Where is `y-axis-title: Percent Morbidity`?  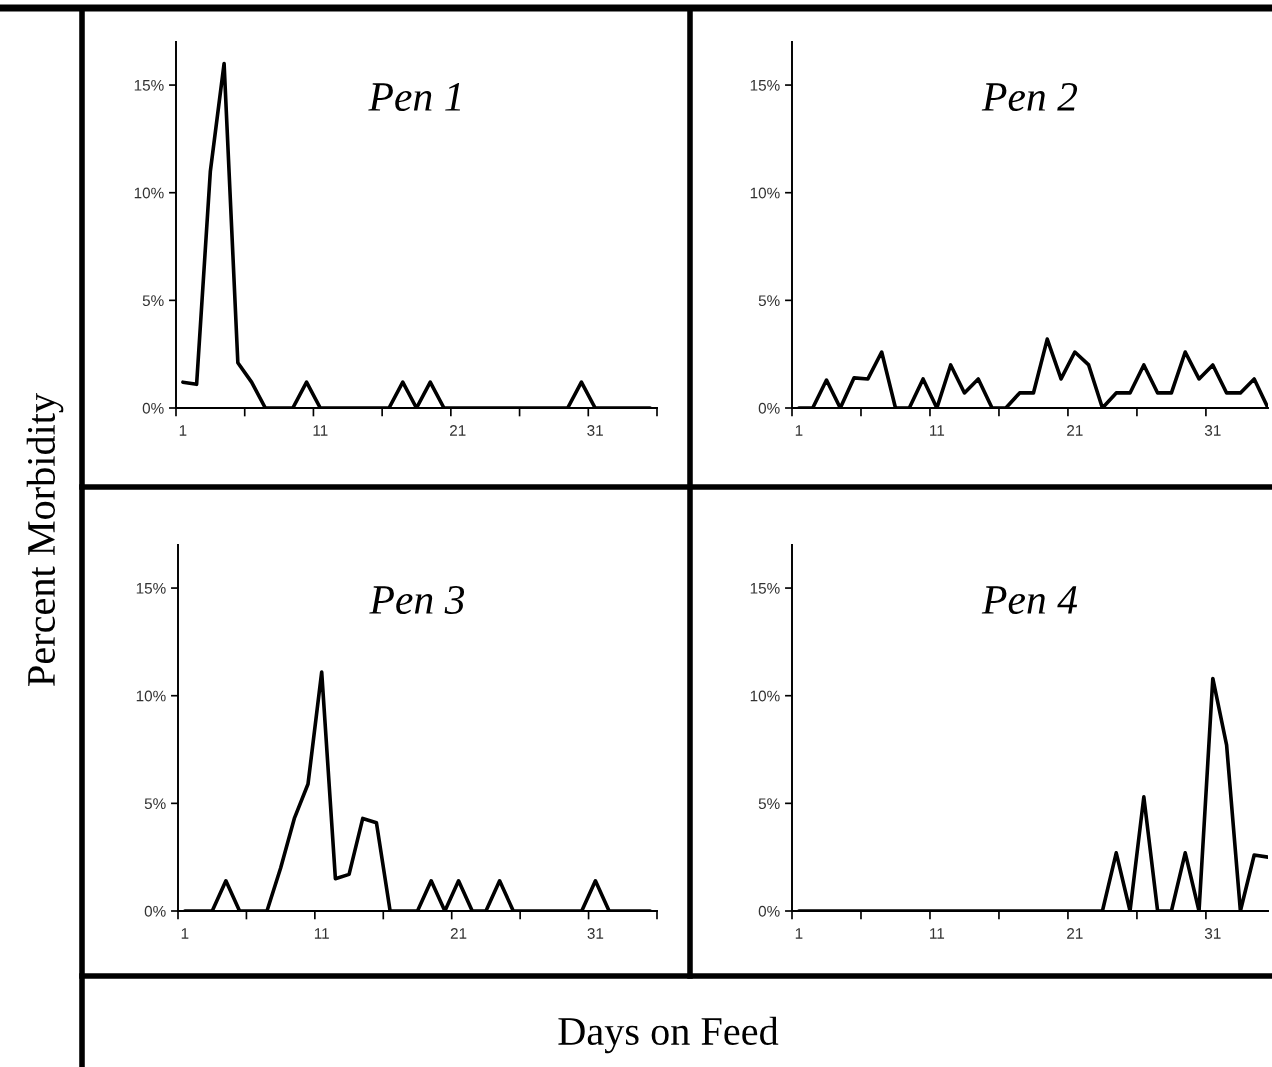 y-axis-title: Percent Morbidity is located at coordinates (45, 539).